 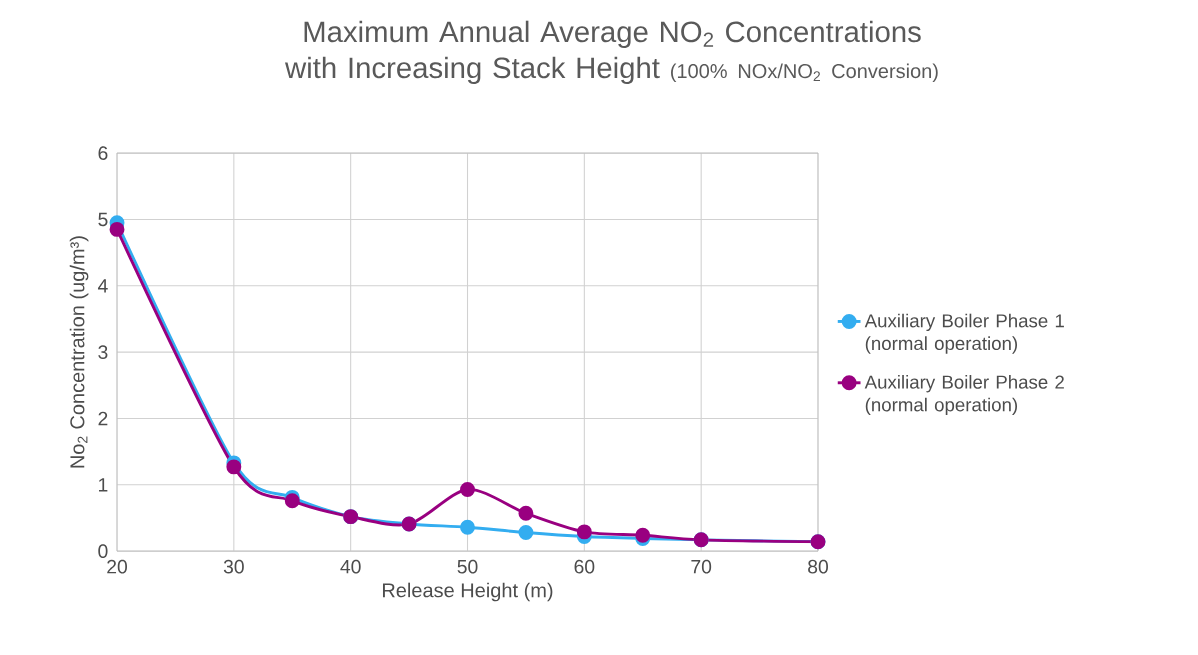 What do you see at coordinates (472, 70) in the screenshot?
I see `chart-title: with Increasing Stack Height` at bounding box center [472, 70].